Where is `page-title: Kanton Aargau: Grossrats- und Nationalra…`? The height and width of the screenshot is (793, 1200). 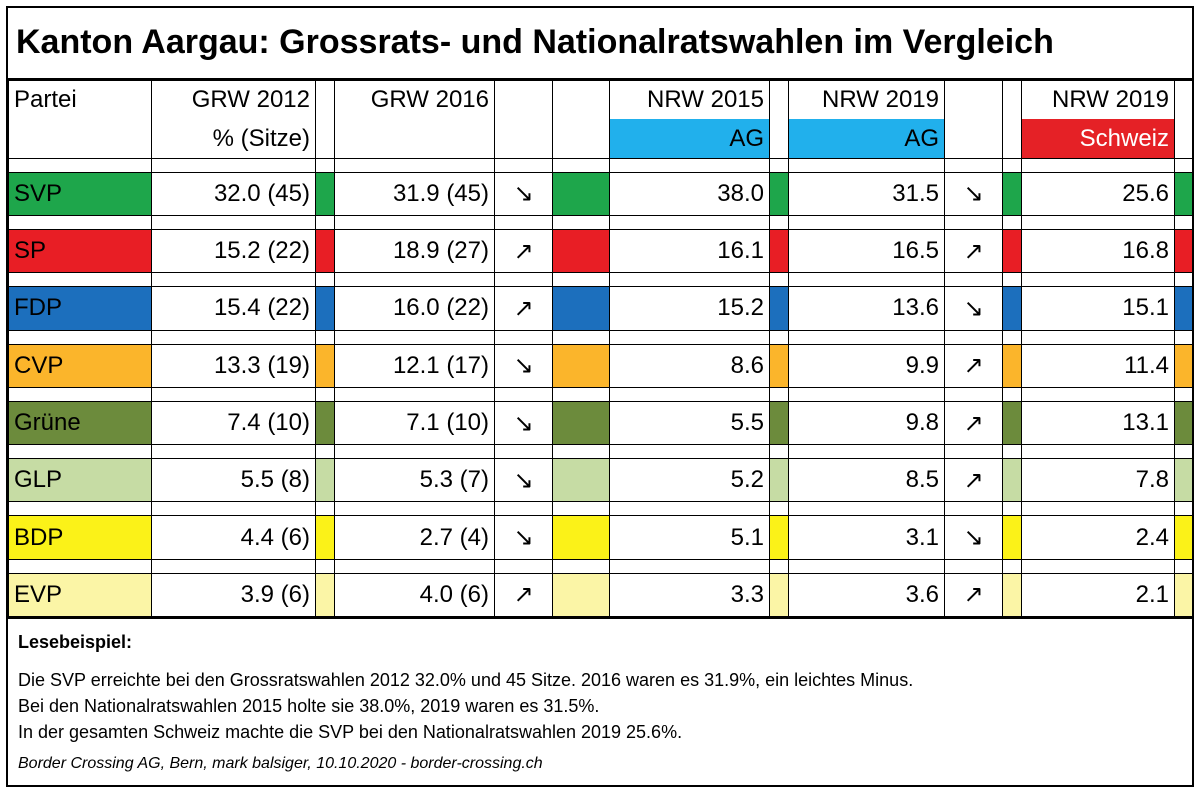 page-title: Kanton Aargau: Grossrats- und Nationalra… is located at coordinates (600, 44).